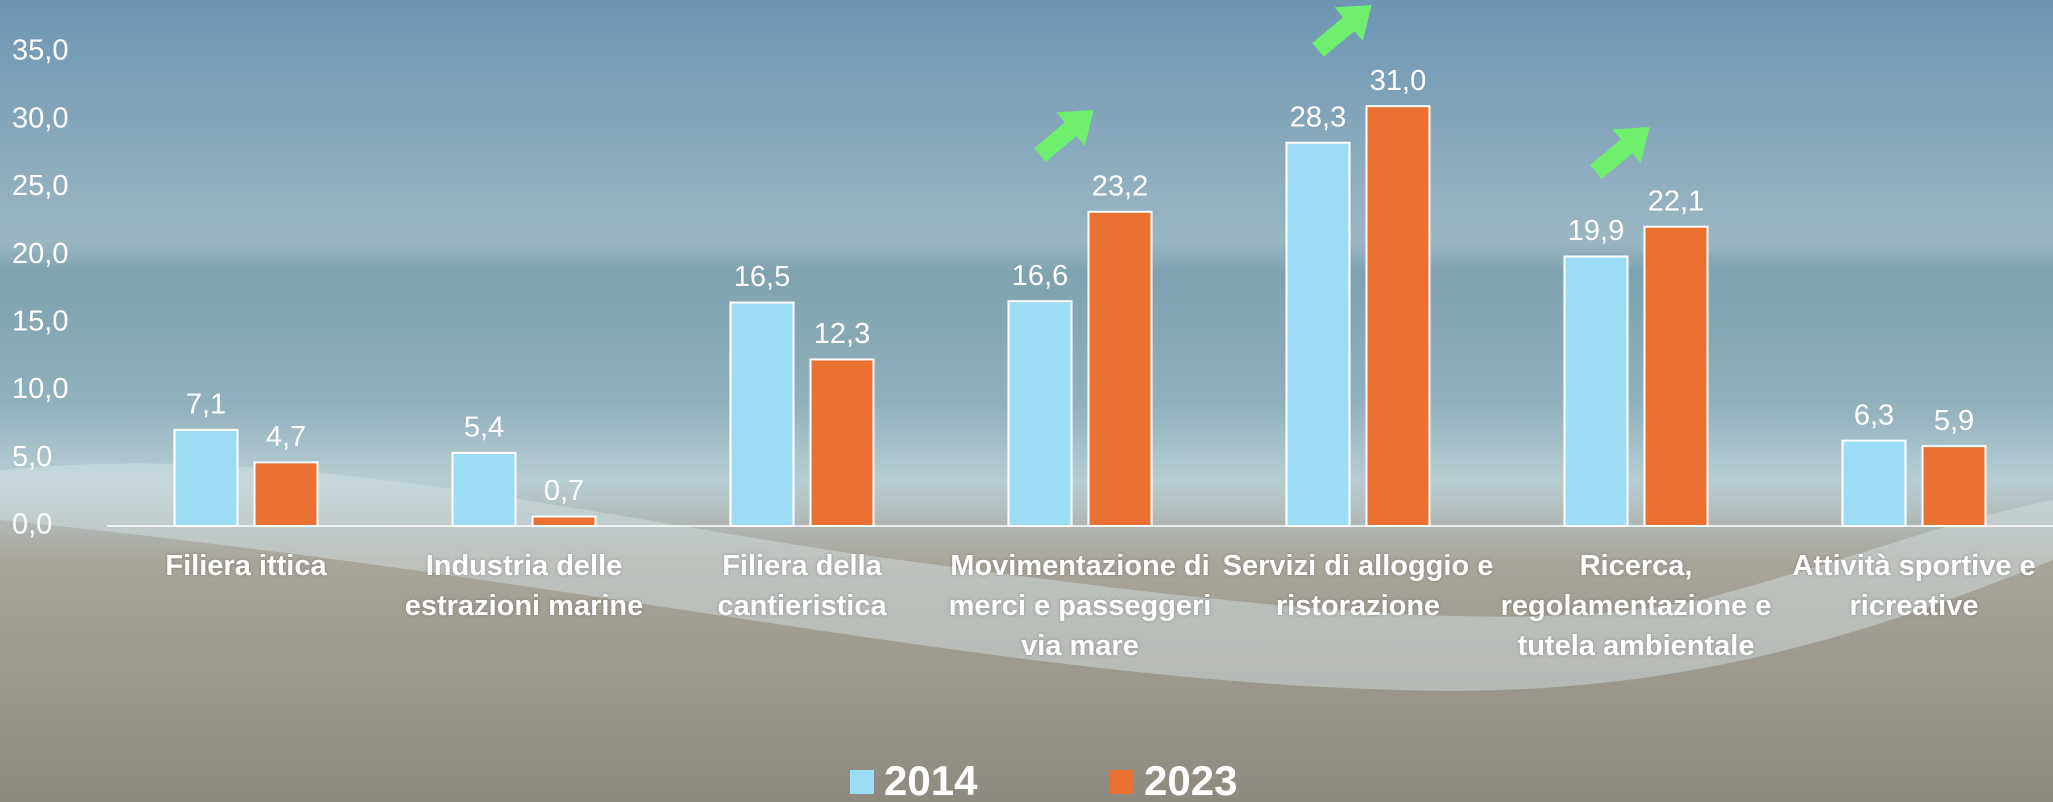 The width and height of the screenshot is (2053, 802). I want to click on y-tick-label: 20,0, so click(40, 254).